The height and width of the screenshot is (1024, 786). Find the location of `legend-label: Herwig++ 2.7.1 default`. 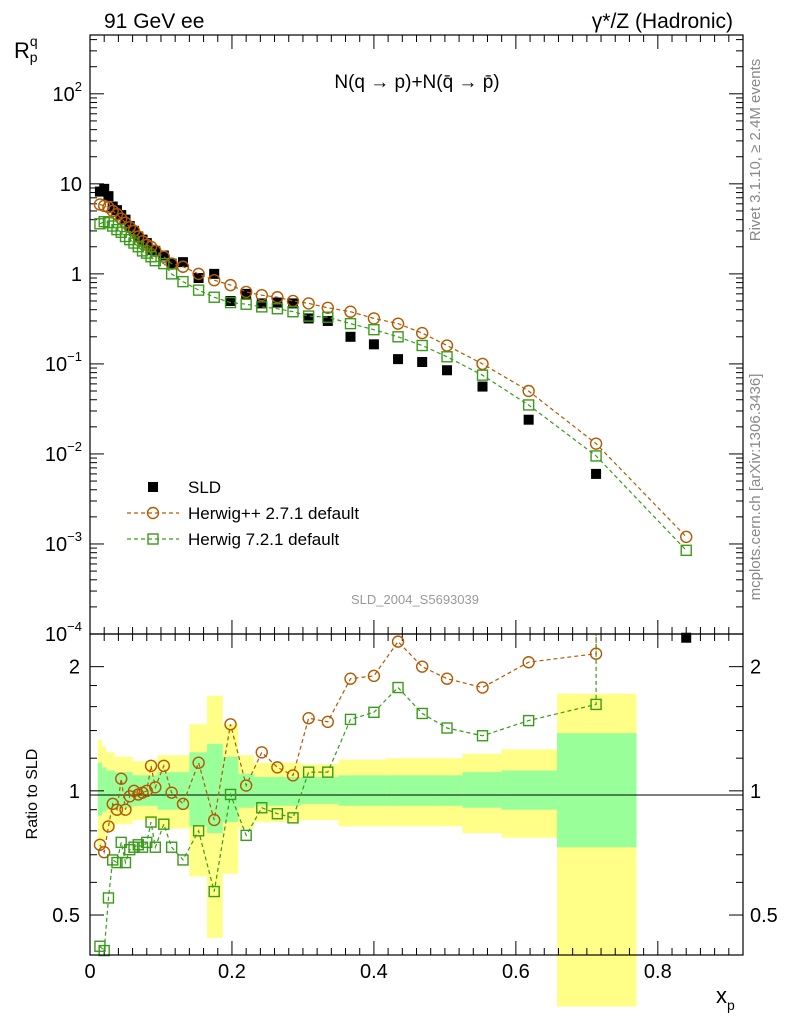

legend-label: Herwig++ 2.7.1 default is located at coordinates (273, 513).